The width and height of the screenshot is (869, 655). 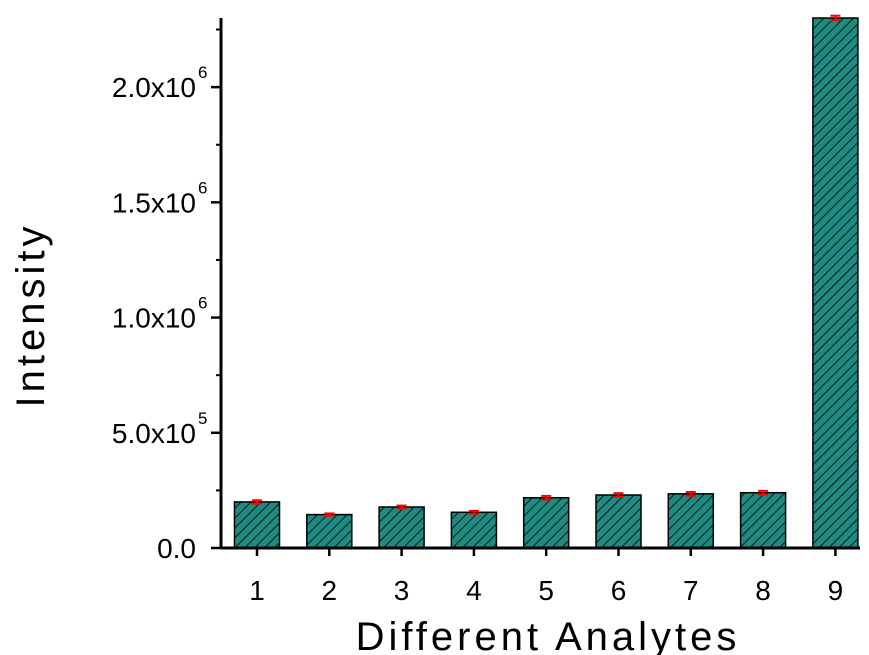 What do you see at coordinates (548, 635) in the screenshot?
I see `x-axis-title: Different Analytes` at bounding box center [548, 635].